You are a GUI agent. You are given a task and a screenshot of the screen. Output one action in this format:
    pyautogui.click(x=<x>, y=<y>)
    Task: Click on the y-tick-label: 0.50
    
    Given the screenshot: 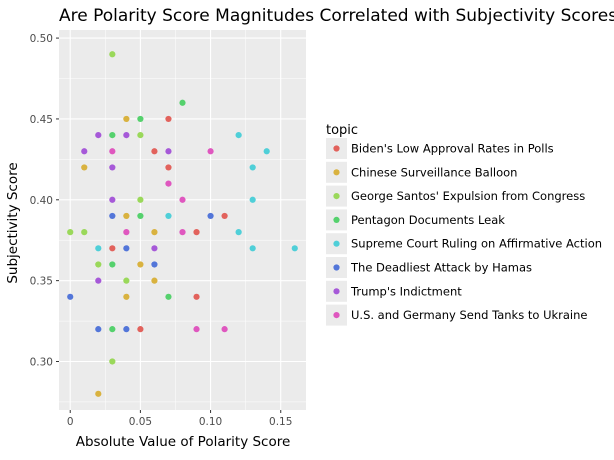 What is the action you would take?
    pyautogui.click(x=41, y=39)
    